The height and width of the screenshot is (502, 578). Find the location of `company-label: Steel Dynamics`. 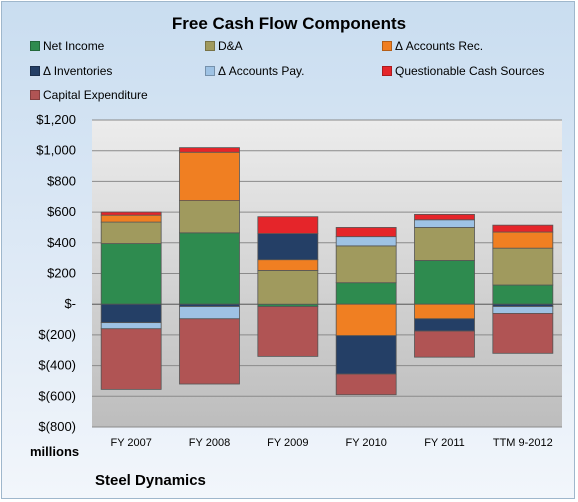

company-label: Steel Dynamics is located at coordinates (150, 480).